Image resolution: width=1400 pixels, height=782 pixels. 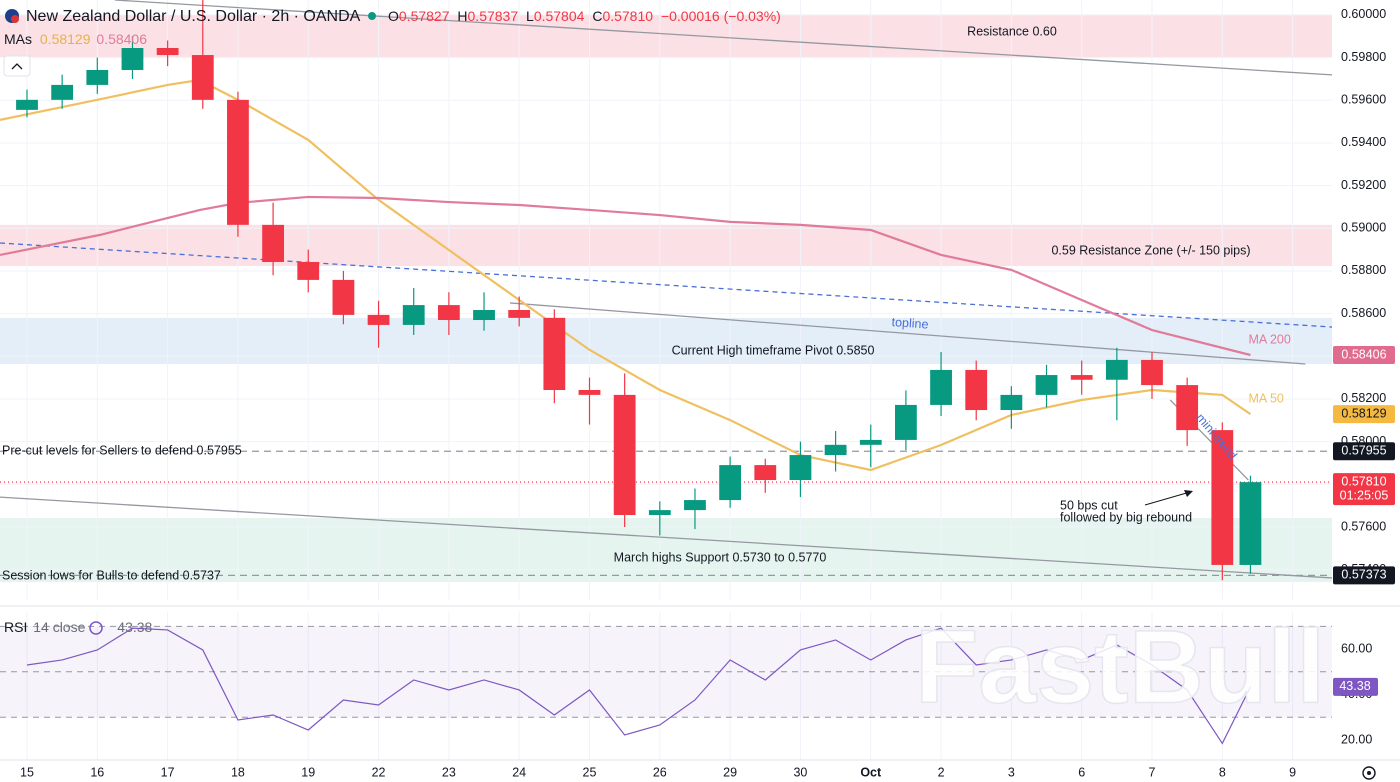 I want to click on y-tick-label: 0.59000, so click(x=1363, y=228).